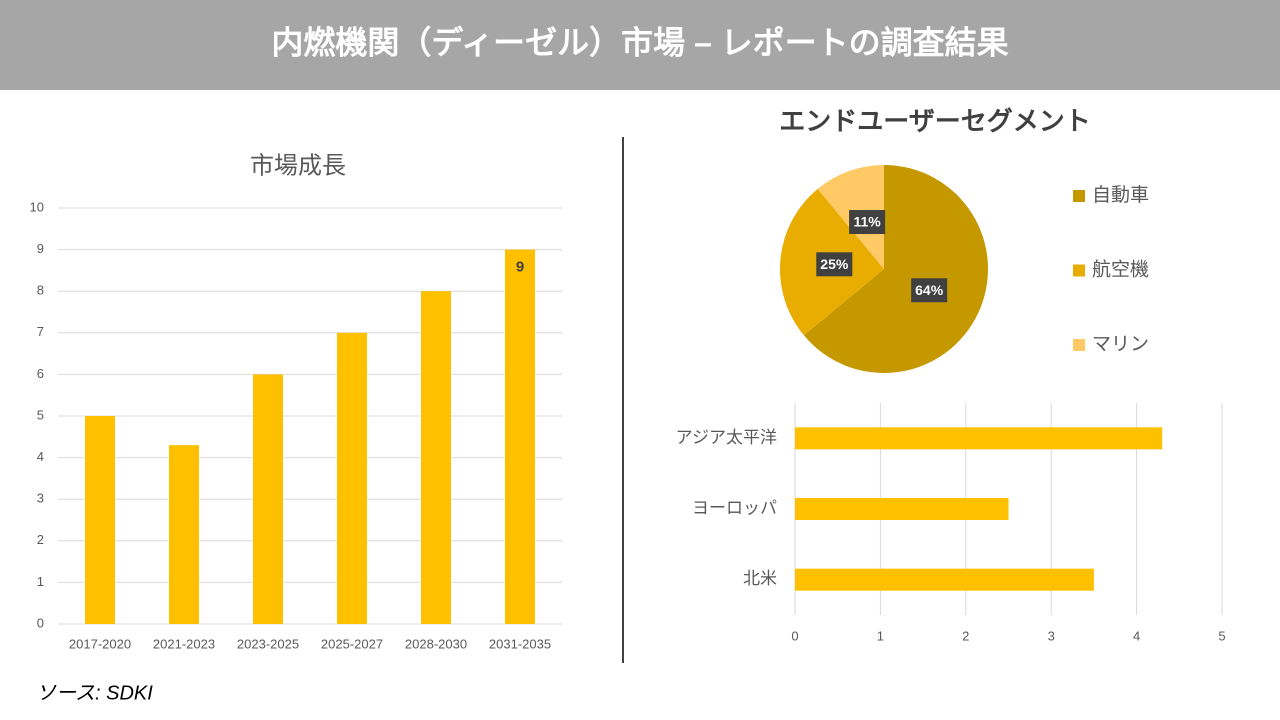  What do you see at coordinates (94, 693) in the screenshot?
I see `source: ソース: SDKI` at bounding box center [94, 693].